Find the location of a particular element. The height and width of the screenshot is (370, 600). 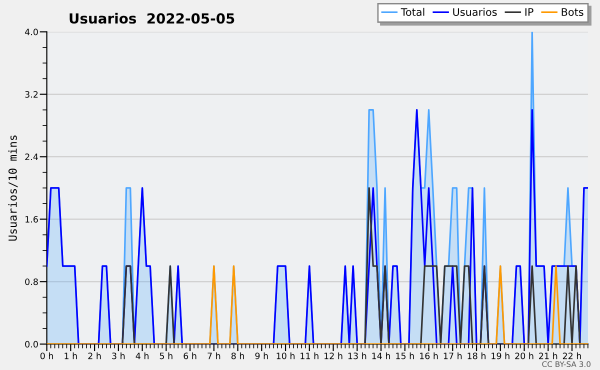

y-tick-label: 1.6 is located at coordinates (32, 219).